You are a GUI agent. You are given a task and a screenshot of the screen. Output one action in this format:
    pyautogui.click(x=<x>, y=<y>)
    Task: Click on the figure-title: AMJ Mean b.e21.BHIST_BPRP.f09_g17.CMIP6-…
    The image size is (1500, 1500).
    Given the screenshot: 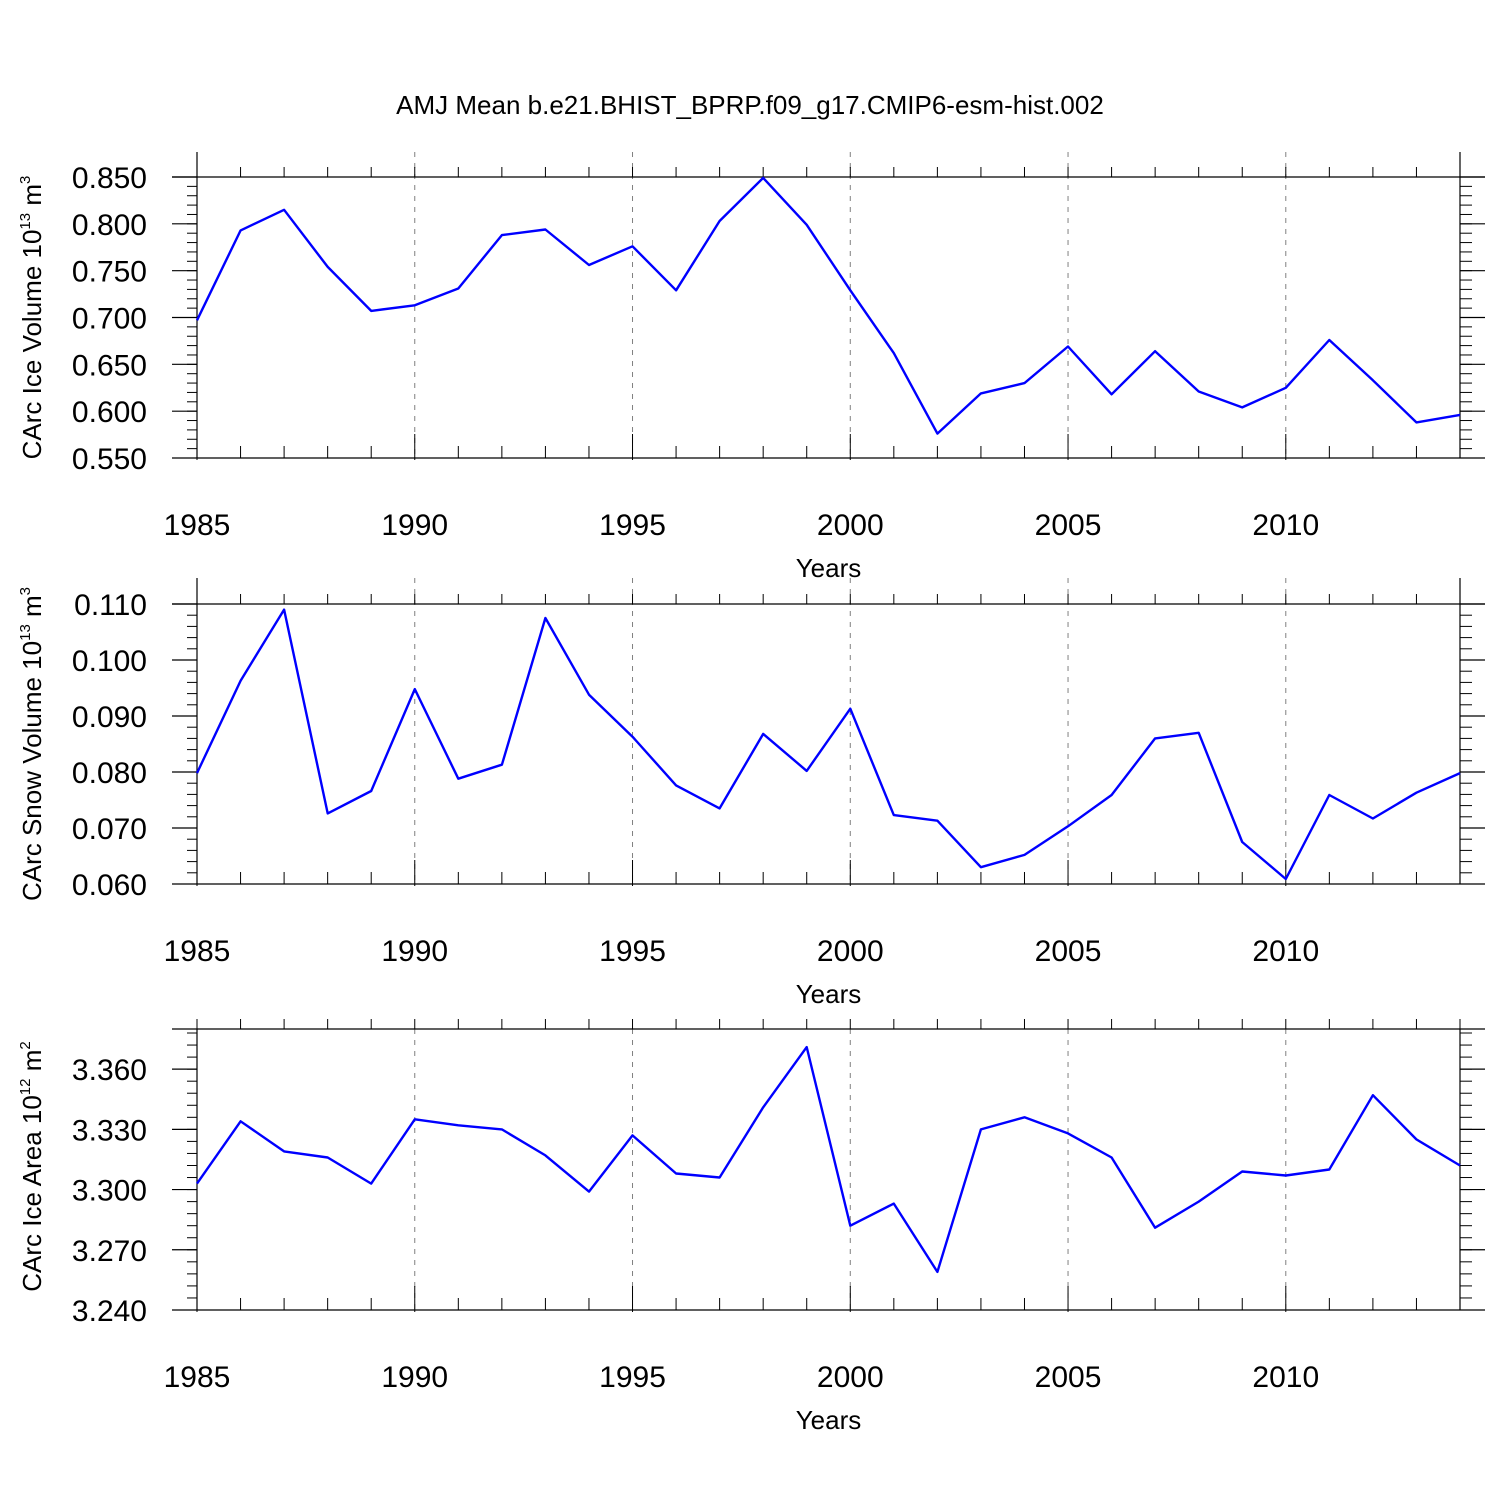 What is the action you would take?
    pyautogui.click(x=750, y=105)
    